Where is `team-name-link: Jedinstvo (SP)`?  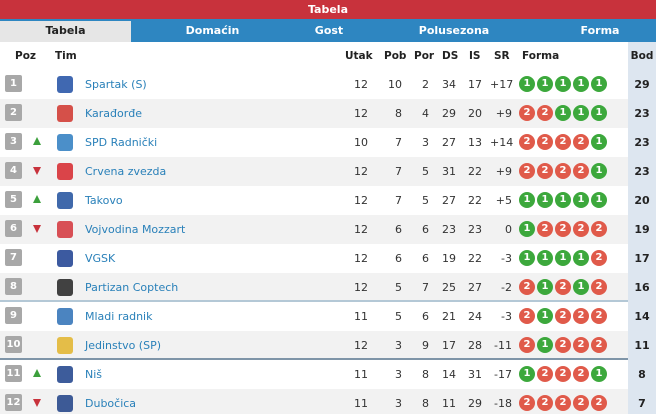 team-name-link: Jedinstvo (SP) is located at coordinates (123, 345).